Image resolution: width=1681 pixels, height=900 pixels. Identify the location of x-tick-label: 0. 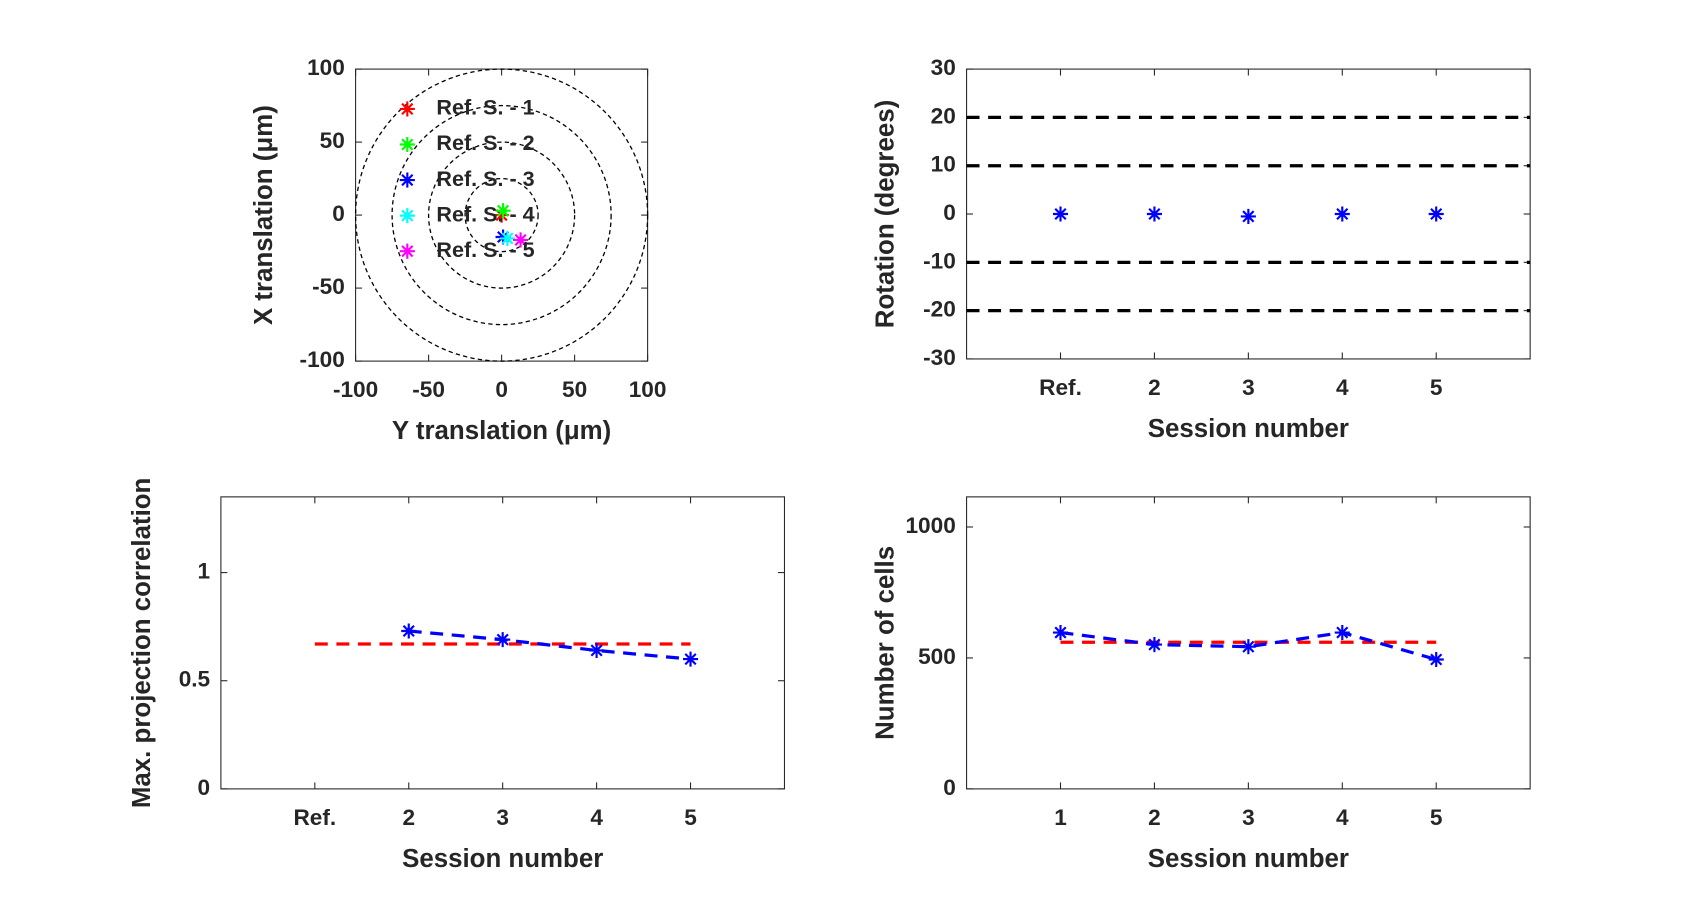
(501, 389).